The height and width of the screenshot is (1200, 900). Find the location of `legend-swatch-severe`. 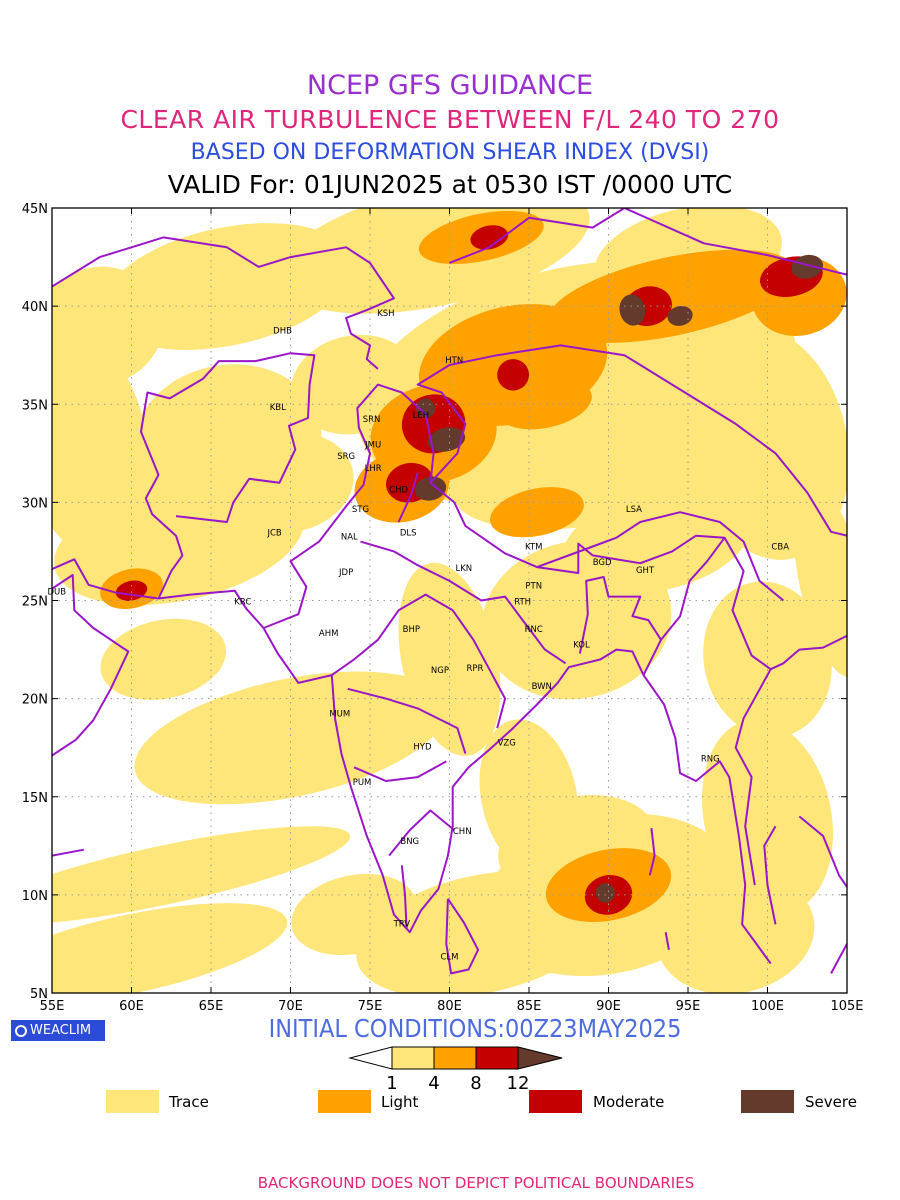

legend-swatch-severe is located at coordinates (767, 1101).